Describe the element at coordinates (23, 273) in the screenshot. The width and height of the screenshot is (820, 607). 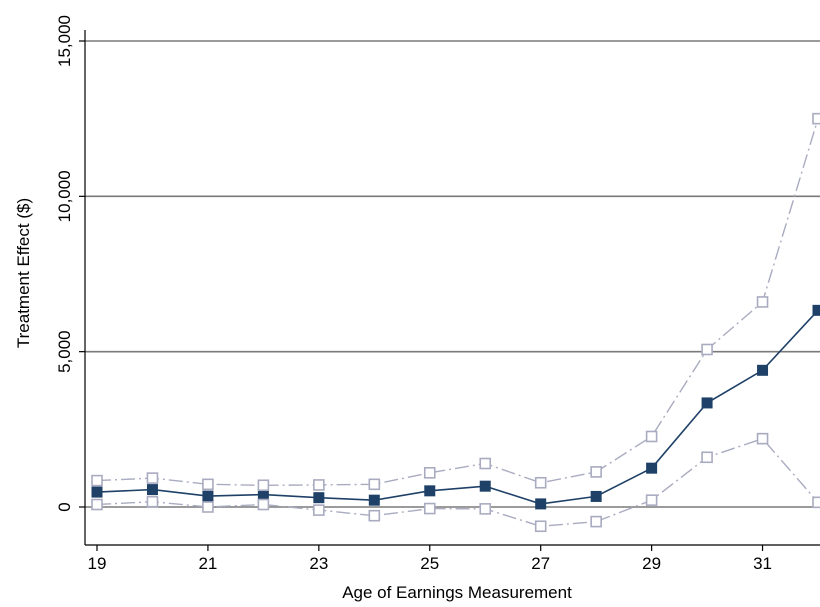
I see `y-axis-title: Treatment Effect ($)` at that location.